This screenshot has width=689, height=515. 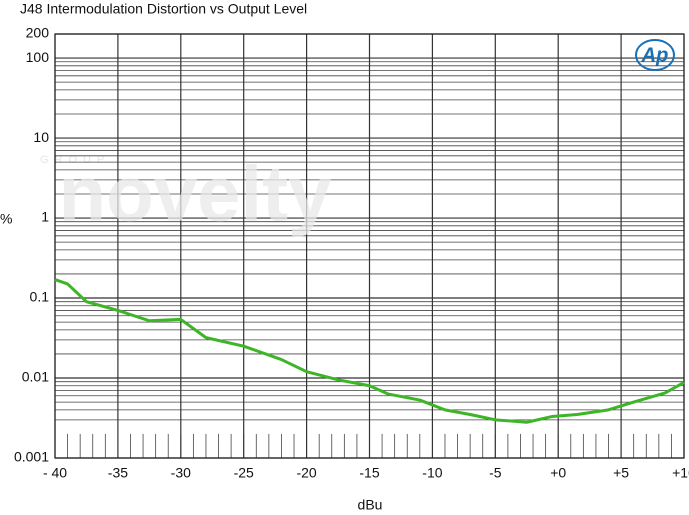 I want to click on x-tick-label: +5, so click(x=621, y=473).